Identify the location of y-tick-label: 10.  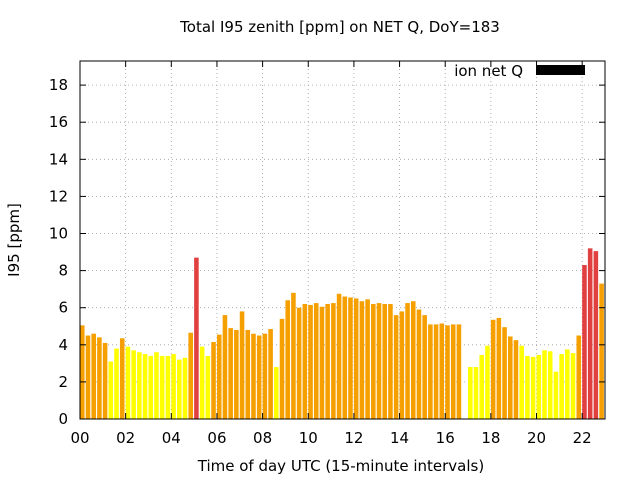
(58, 234).